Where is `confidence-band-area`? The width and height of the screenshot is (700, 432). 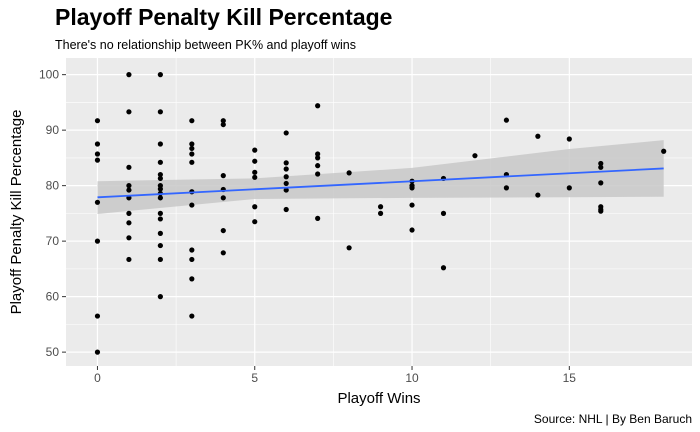
confidence-band-area is located at coordinates (380, 177).